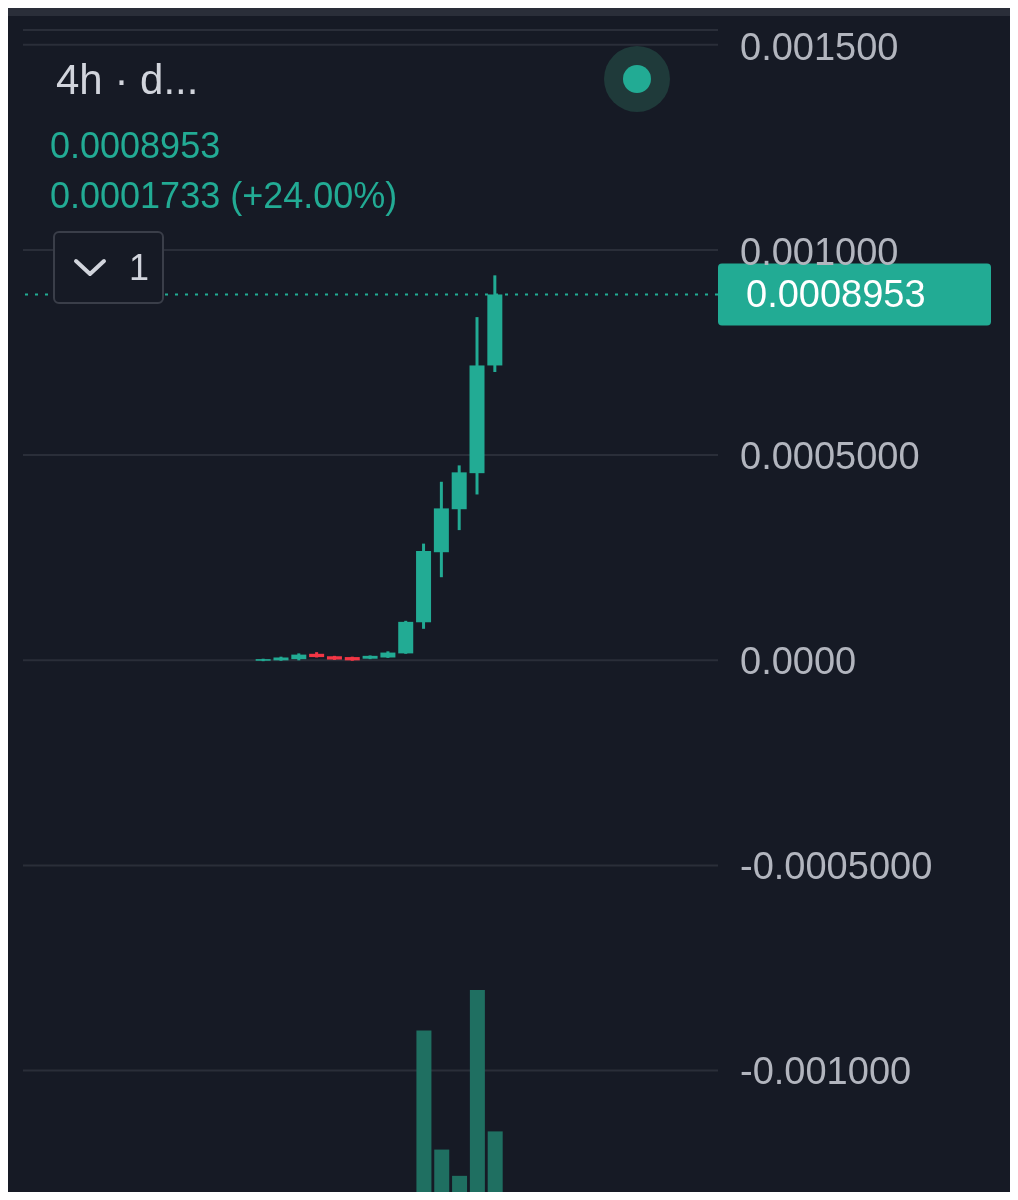 The width and height of the screenshot is (1018, 1200). Describe the element at coordinates (819, 46) in the screenshot. I see `y-tick-label: 0.001500` at that location.